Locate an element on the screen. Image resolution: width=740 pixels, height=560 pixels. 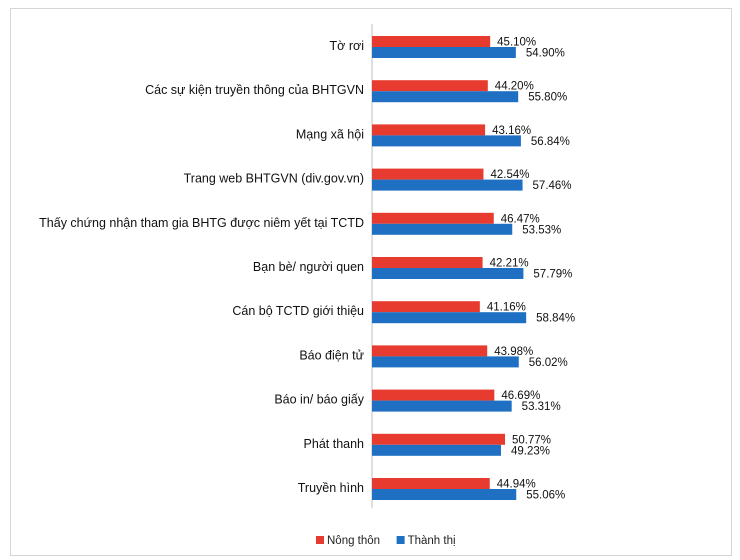
data-label: 57.46% is located at coordinates (552, 186).